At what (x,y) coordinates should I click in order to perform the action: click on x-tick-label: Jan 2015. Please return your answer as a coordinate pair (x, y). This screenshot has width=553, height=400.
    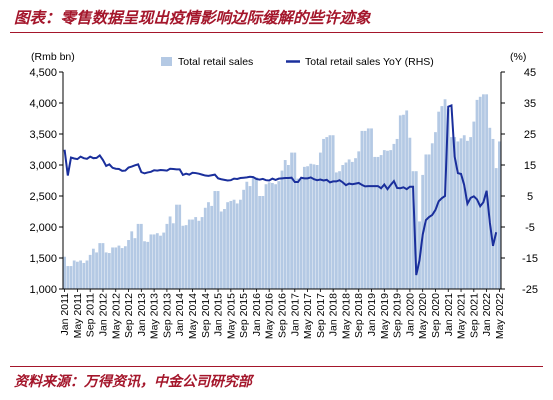
    Looking at the image, I should click on (219, 314).